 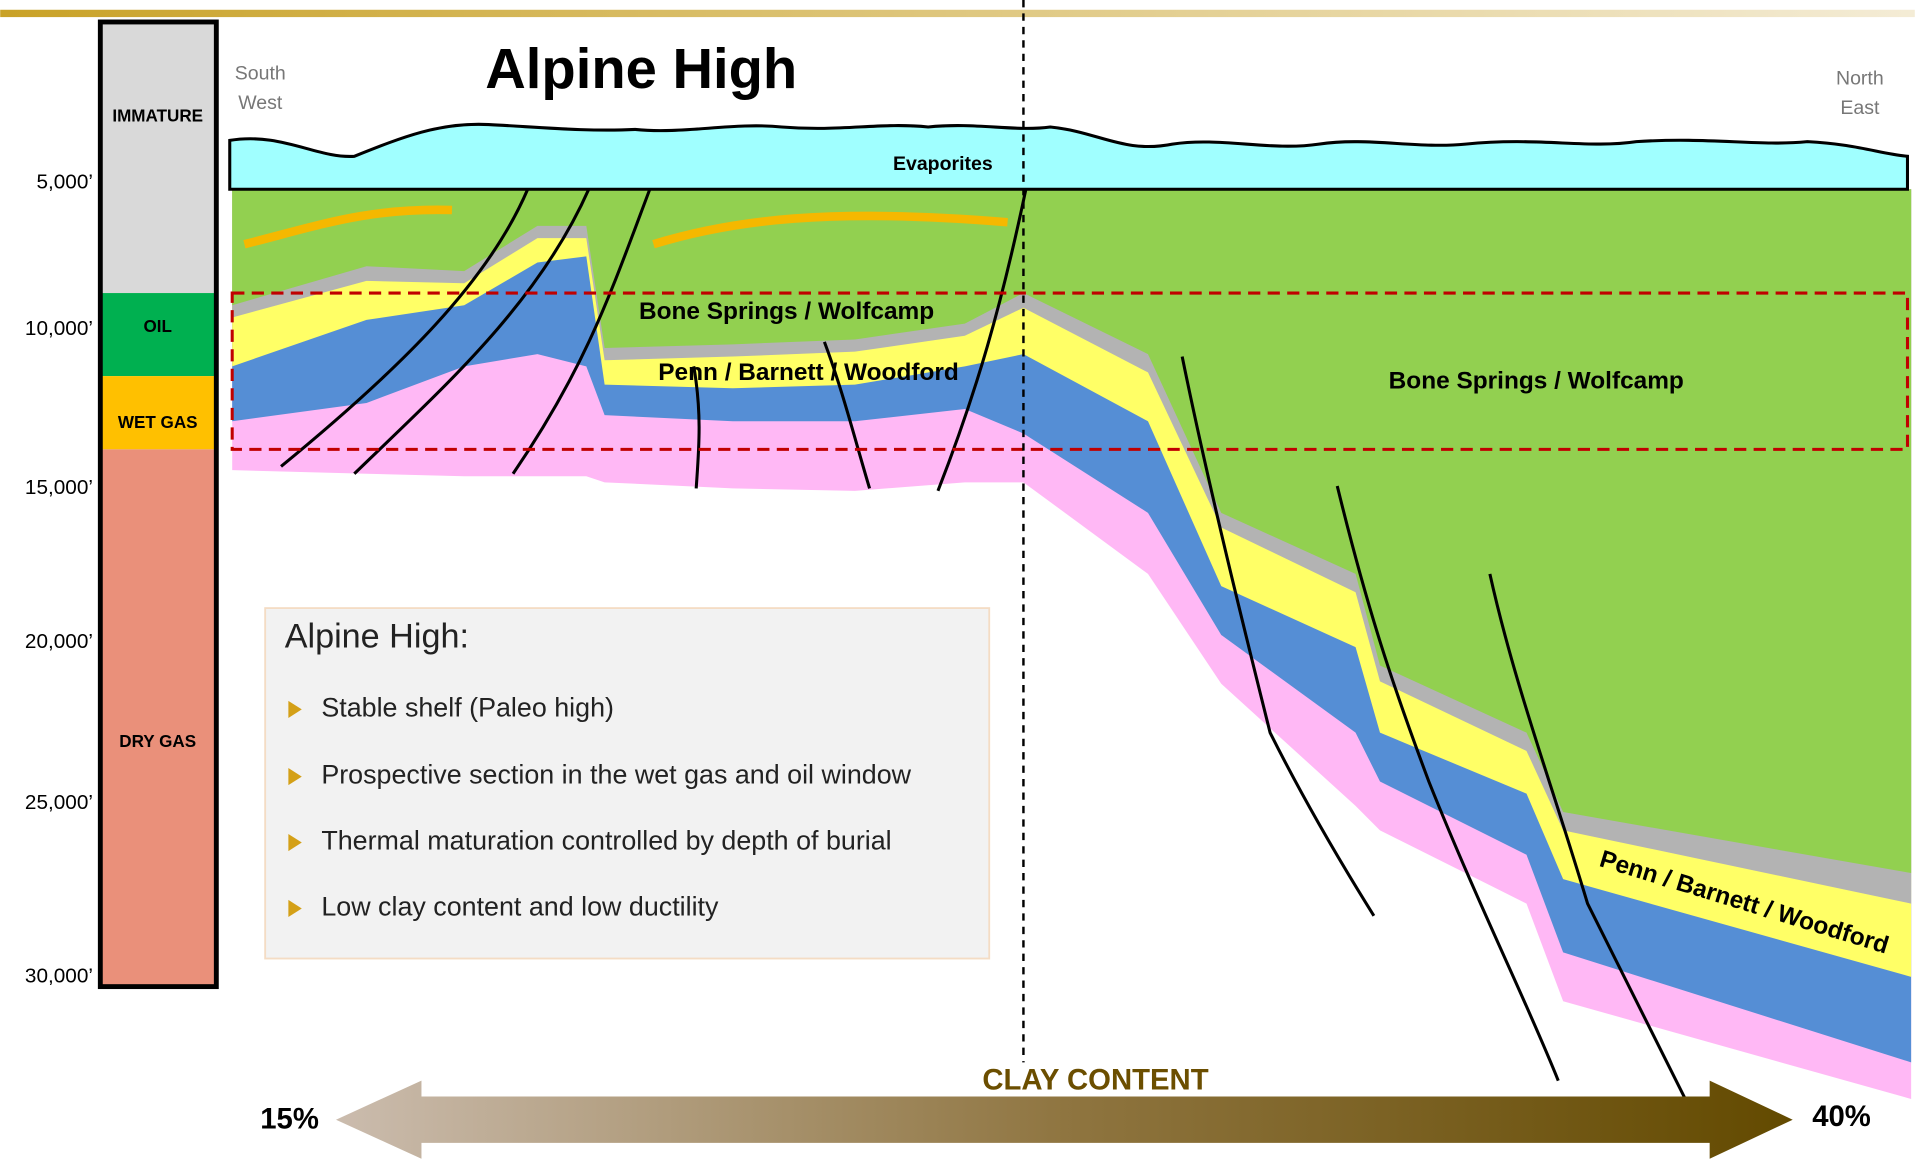 I want to click on info-box, so click(x=627, y=783).